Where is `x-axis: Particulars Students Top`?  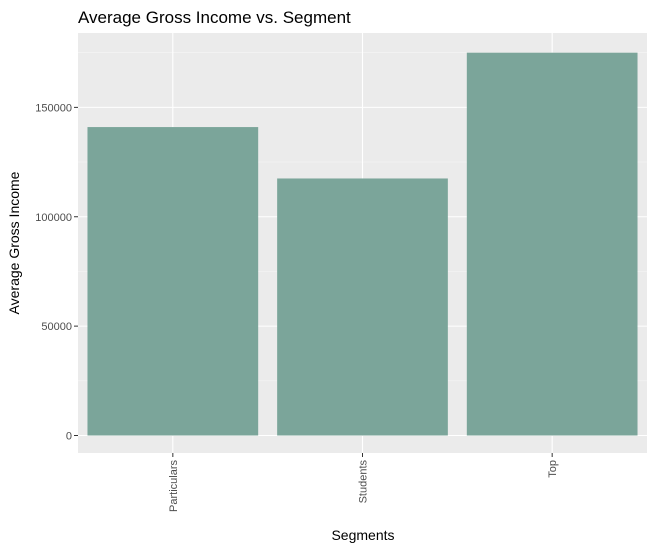 x-axis: Particulars Students Top is located at coordinates (363, 482).